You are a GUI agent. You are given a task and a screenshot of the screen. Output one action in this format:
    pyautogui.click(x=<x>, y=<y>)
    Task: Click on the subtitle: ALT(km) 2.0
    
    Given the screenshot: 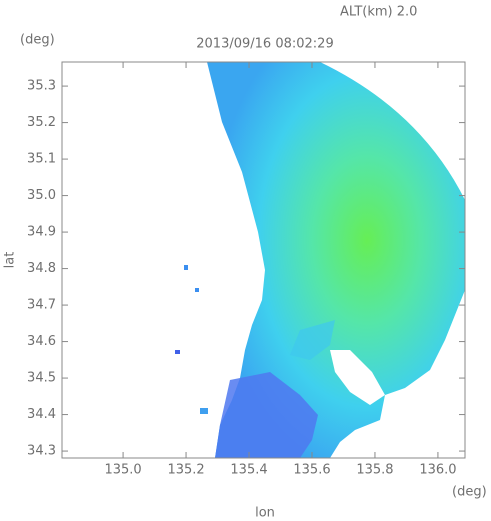 What is the action you would take?
    pyautogui.click(x=378, y=12)
    